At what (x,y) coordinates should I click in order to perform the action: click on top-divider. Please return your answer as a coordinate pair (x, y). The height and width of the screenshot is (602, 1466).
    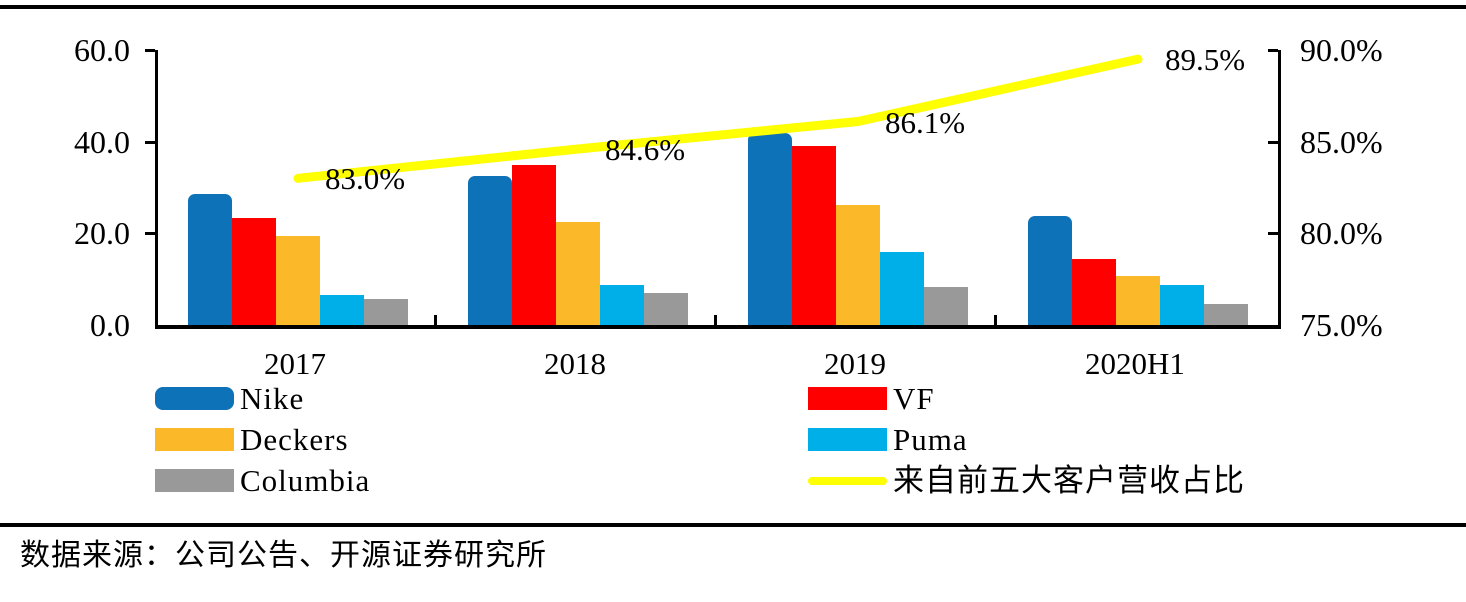
    Looking at the image, I should click on (733, 7).